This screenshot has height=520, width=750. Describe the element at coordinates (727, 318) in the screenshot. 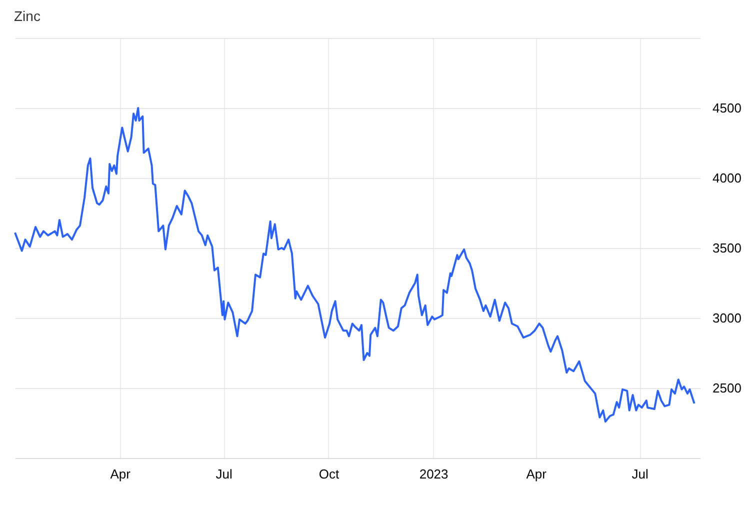

I see `y-tick-label: 3000` at that location.